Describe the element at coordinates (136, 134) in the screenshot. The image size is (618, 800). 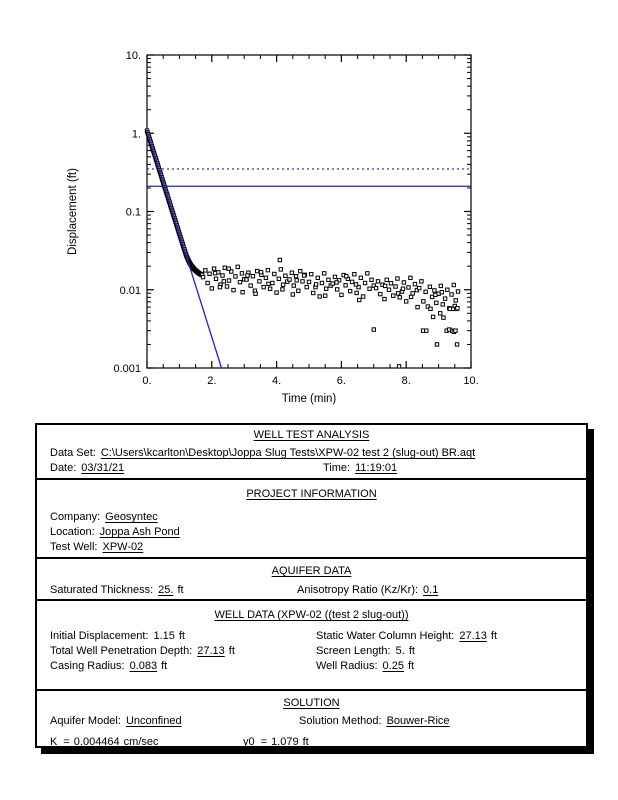
I see `y-tick-label: 1.` at that location.